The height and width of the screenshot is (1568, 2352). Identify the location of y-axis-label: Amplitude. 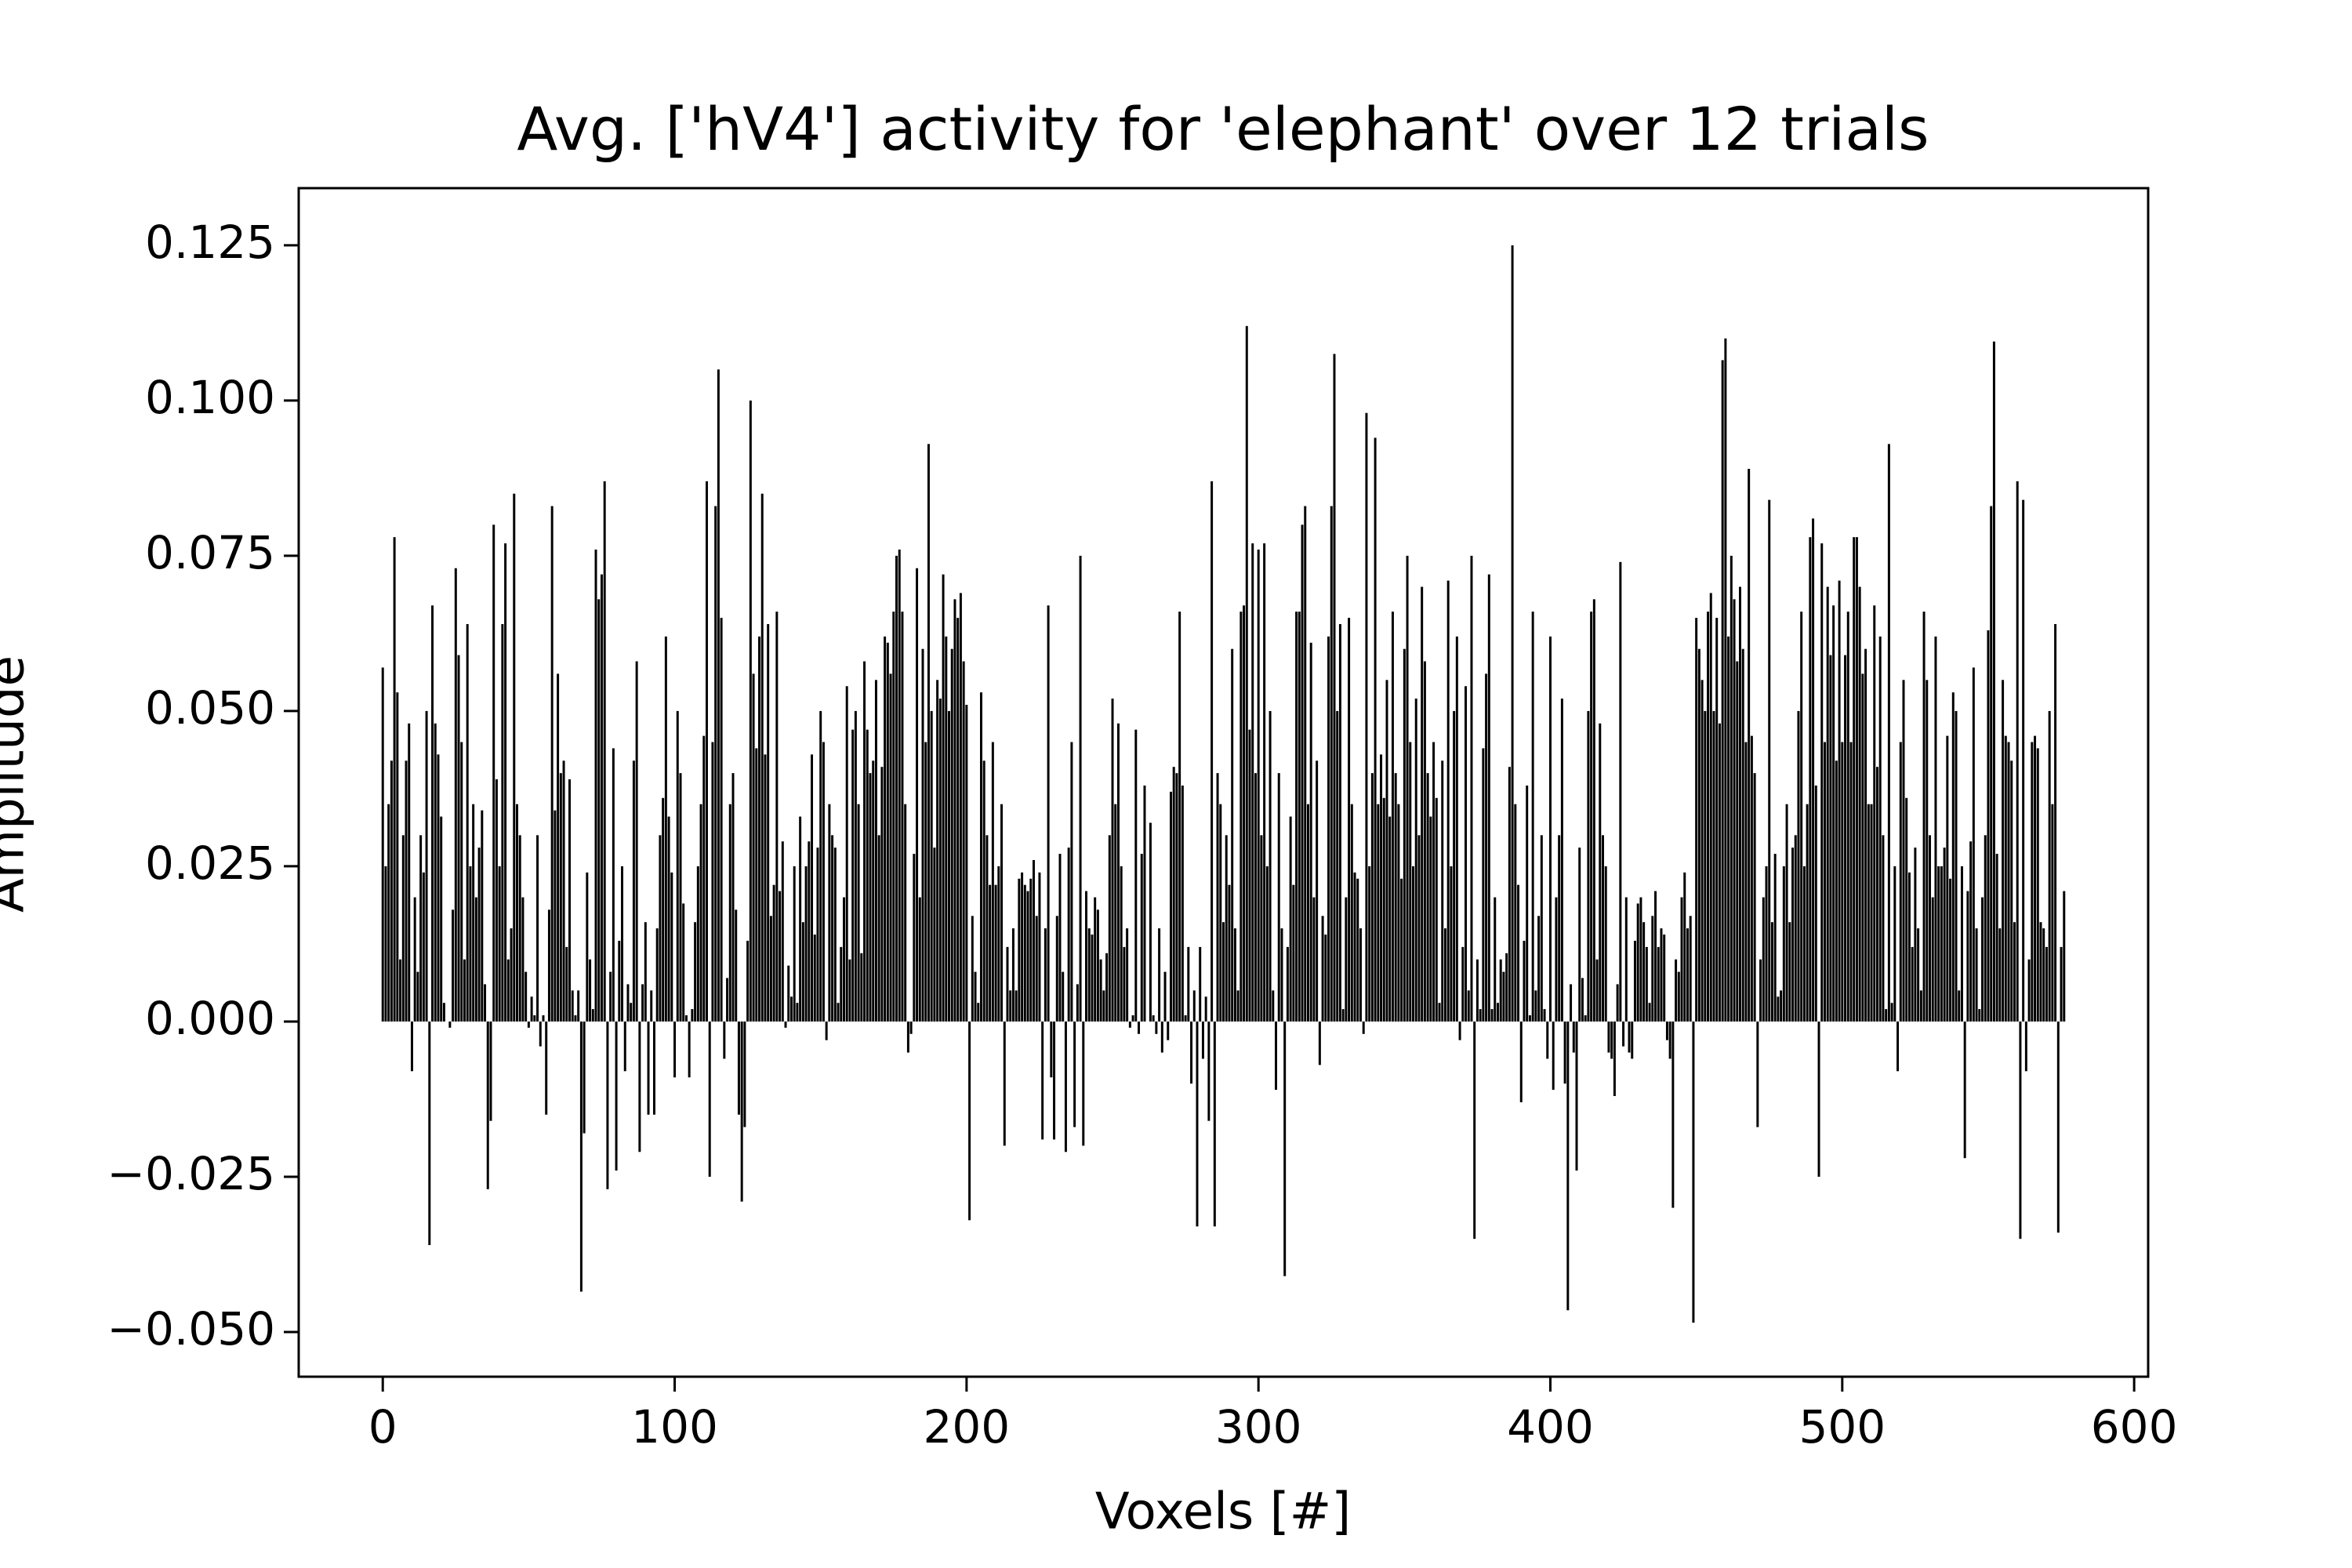
(18, 784).